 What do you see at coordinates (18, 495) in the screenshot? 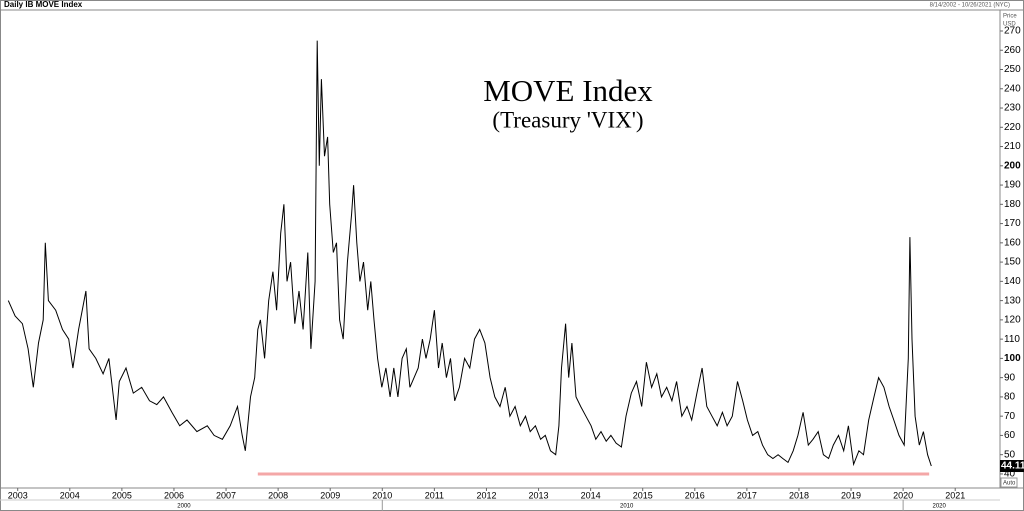
I see `x-tick-label: 2003` at bounding box center [18, 495].